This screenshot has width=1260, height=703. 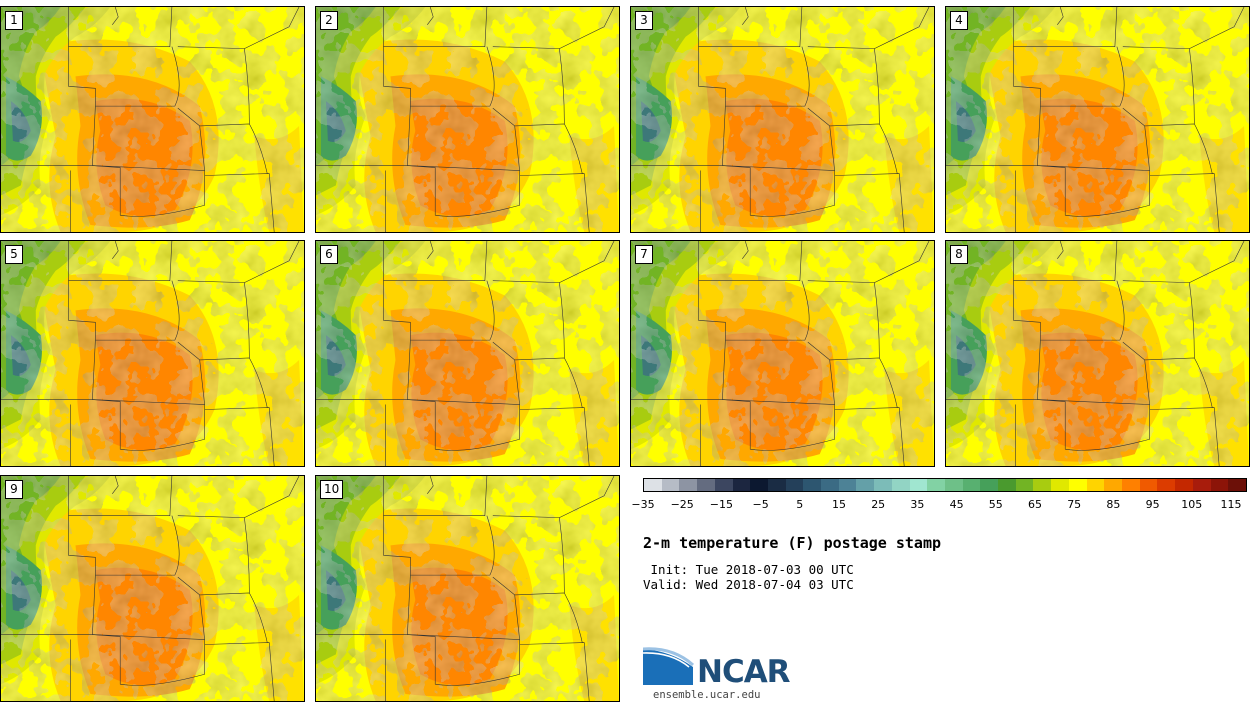 What do you see at coordinates (1152, 504) in the screenshot?
I see `colorbar-tick: 95` at bounding box center [1152, 504].